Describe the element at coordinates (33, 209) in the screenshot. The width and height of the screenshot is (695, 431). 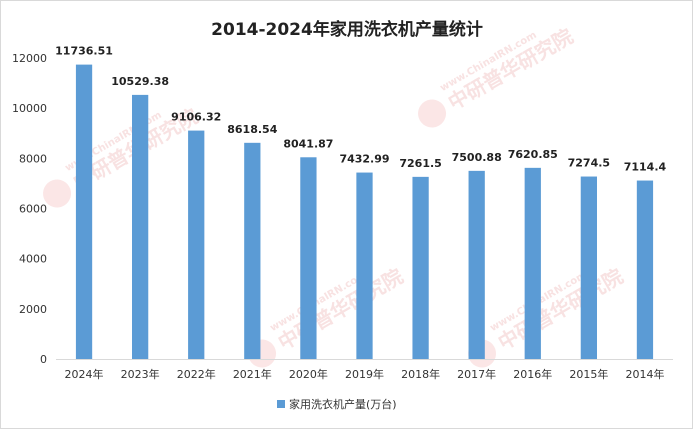
I see `y-tick-label: 6000` at that location.